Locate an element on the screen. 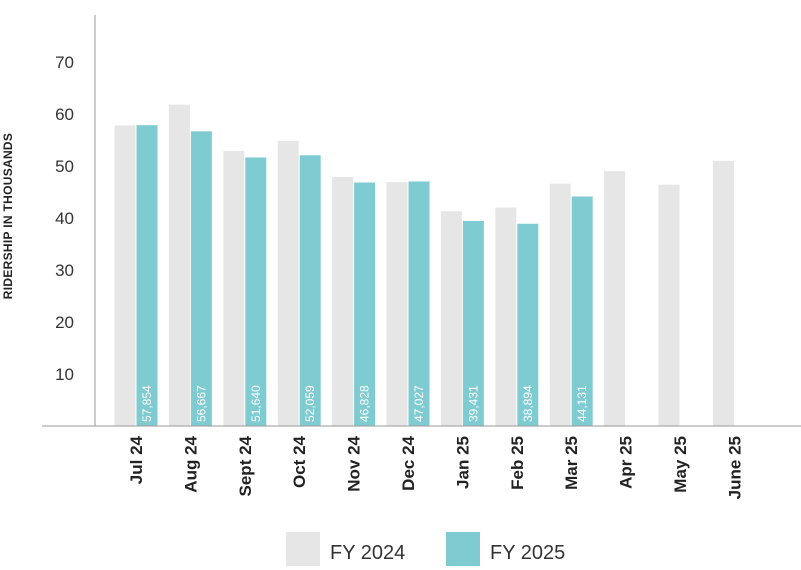 The image size is (801, 570). data-label-fy-2025-sept-24: 51,640 is located at coordinates (256, 403).